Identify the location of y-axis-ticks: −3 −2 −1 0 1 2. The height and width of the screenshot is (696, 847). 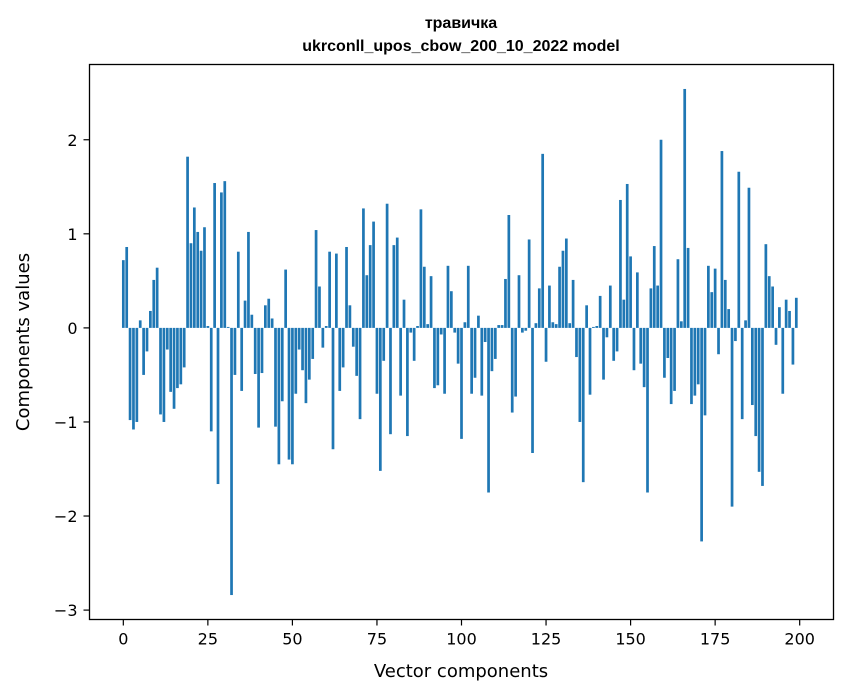
(72, 375).